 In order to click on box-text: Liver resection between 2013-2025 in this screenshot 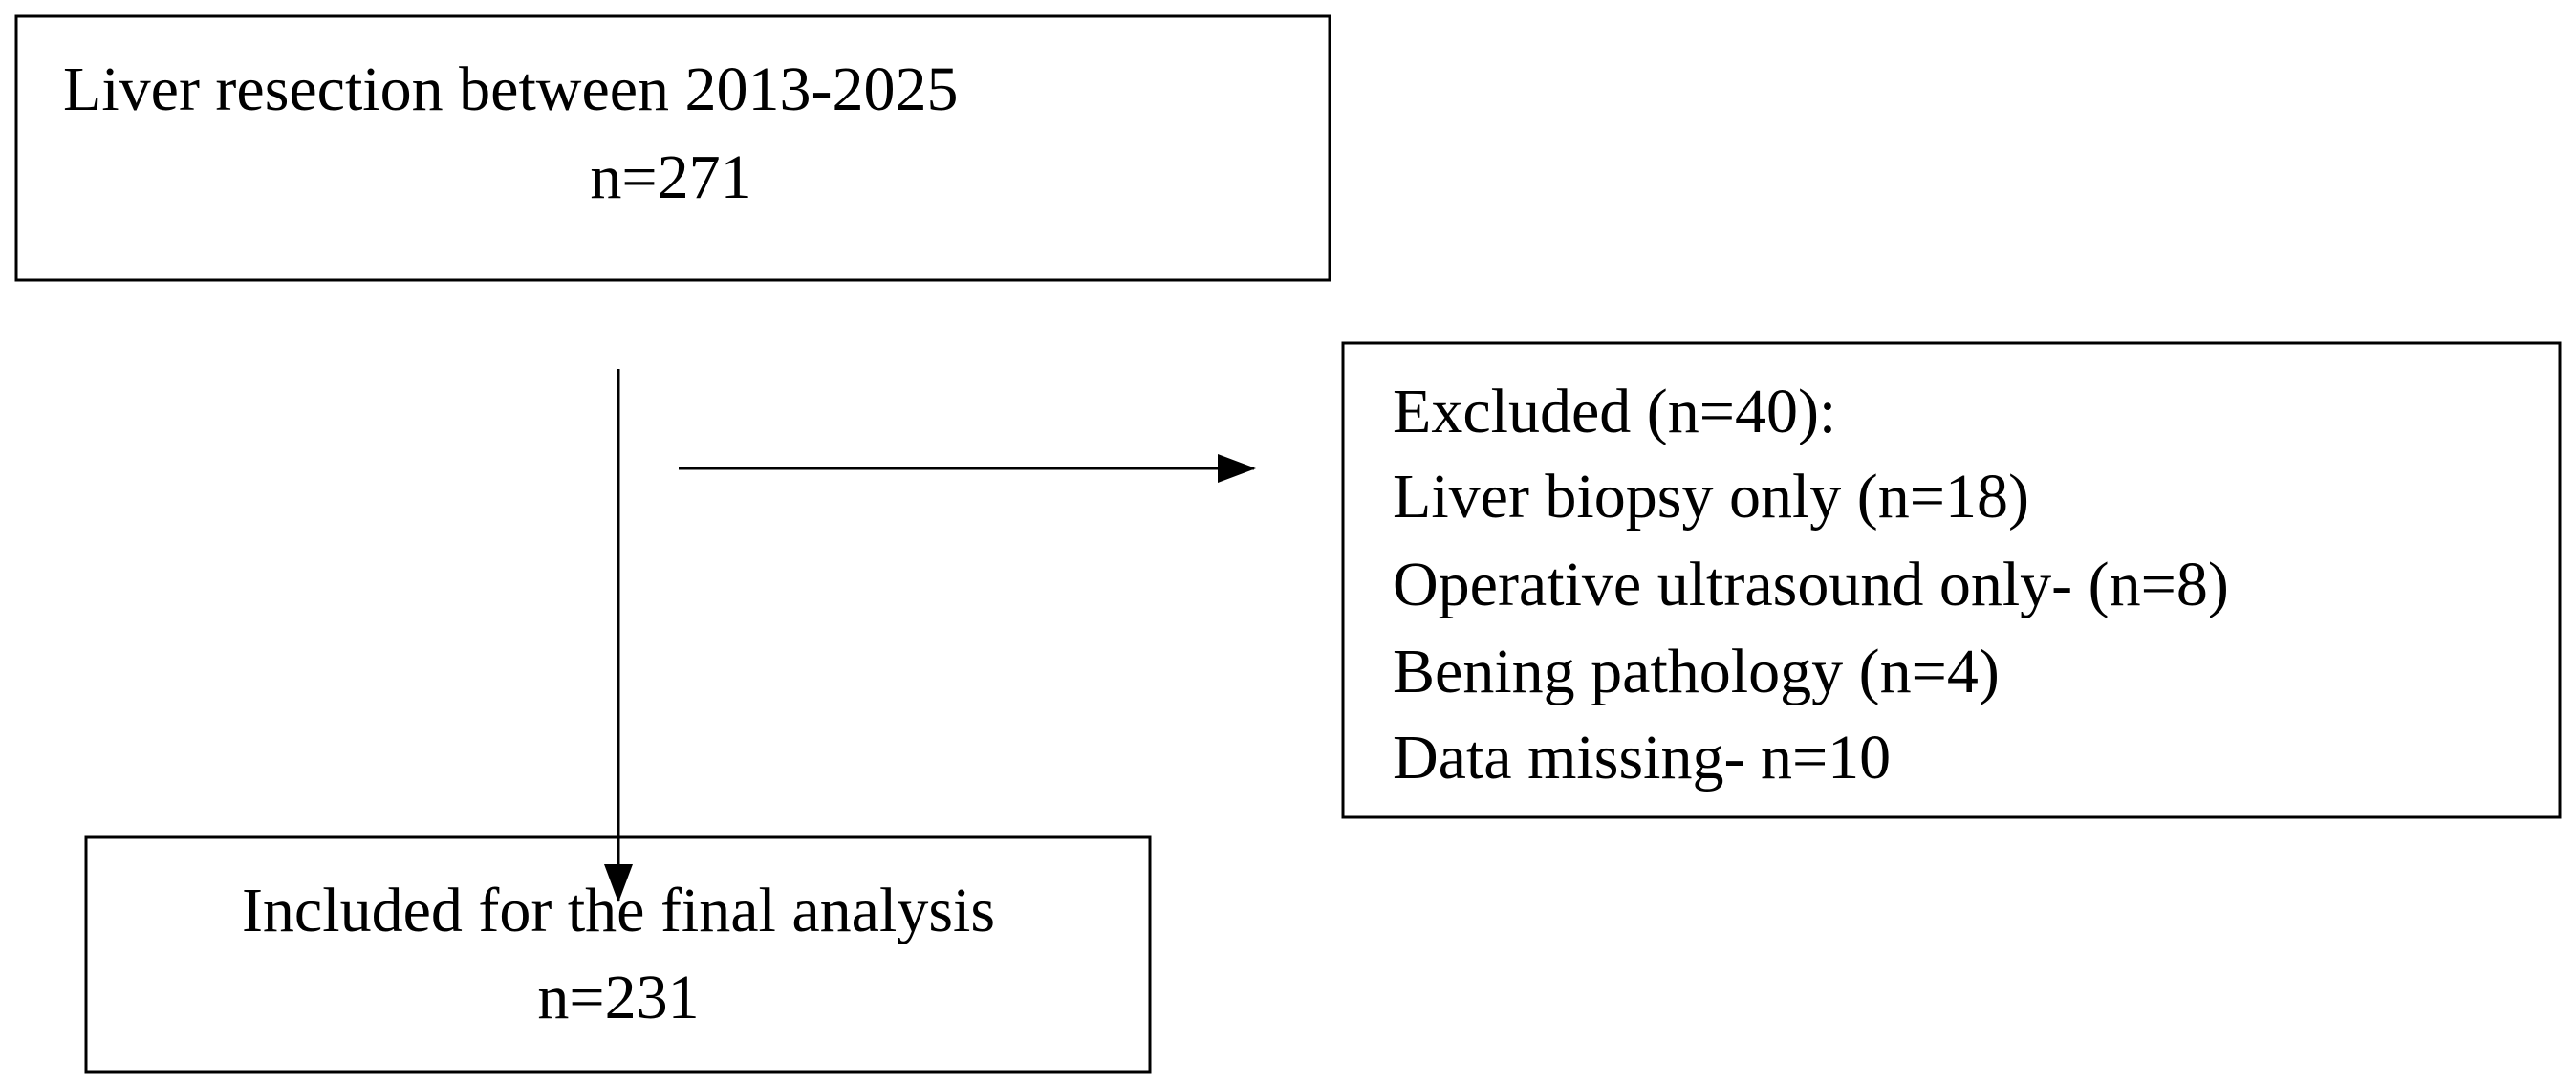, I will do `click(511, 89)`.